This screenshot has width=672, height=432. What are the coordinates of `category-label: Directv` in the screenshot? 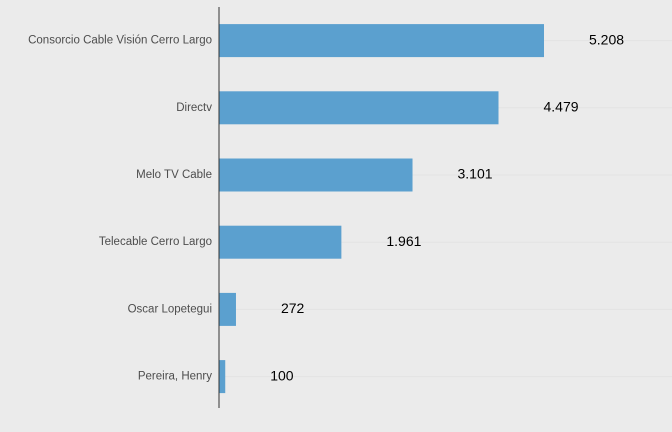 It's located at (194, 108).